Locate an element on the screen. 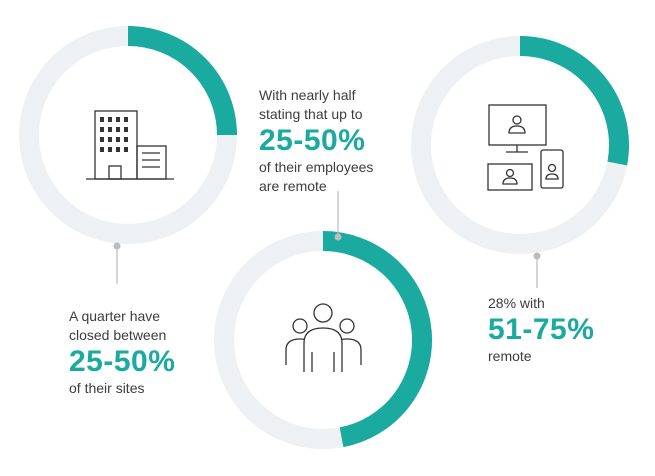 The image size is (655, 476). caption-remote-share: 28% with 51-75% remote is located at coordinates (541, 330).